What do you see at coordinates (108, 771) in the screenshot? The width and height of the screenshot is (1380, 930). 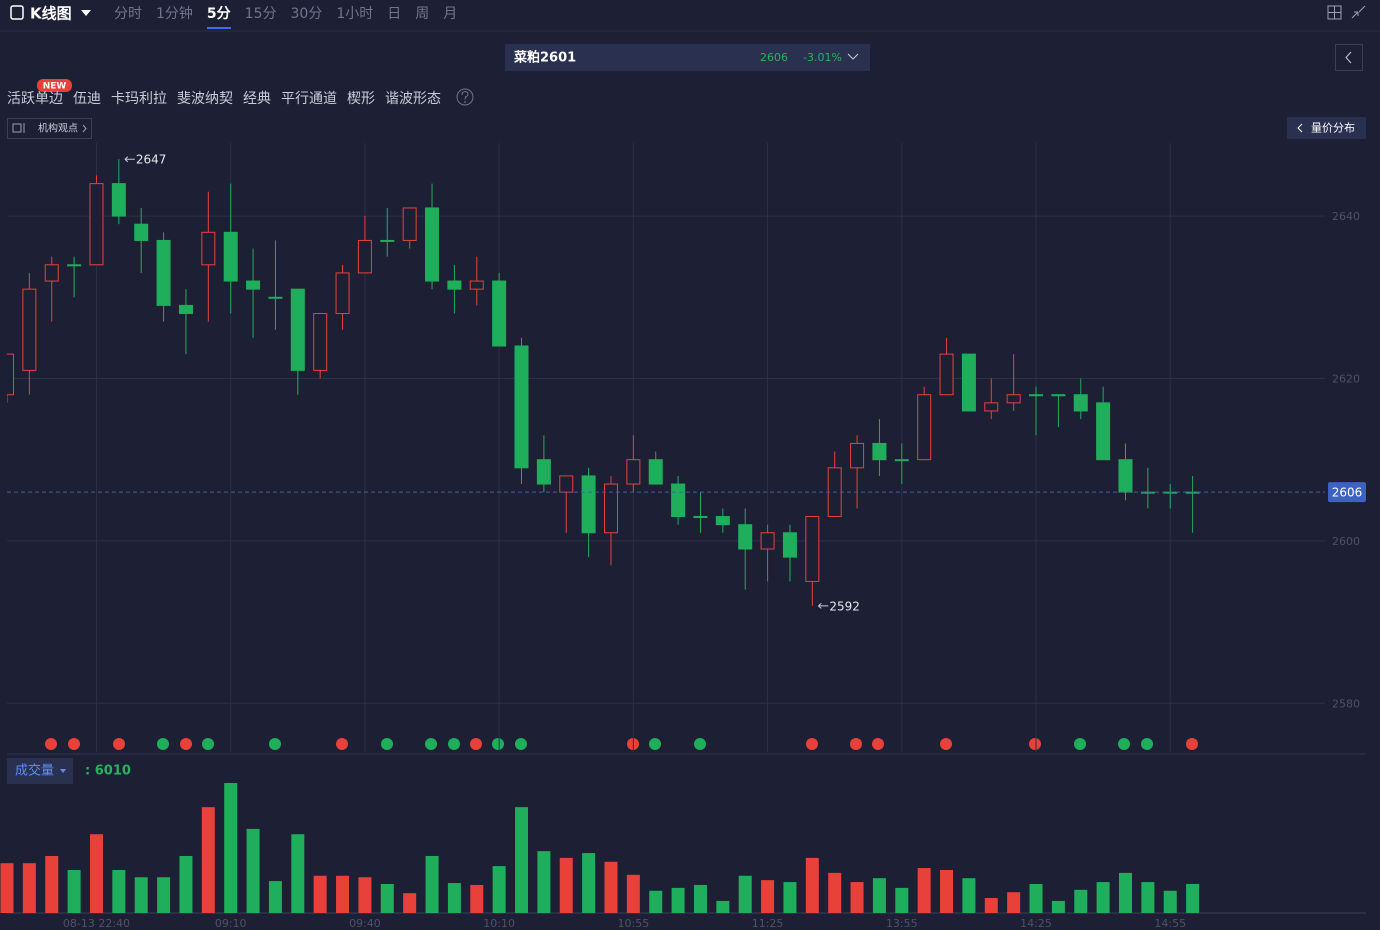 I see `volume-current: : 6010` at bounding box center [108, 771].